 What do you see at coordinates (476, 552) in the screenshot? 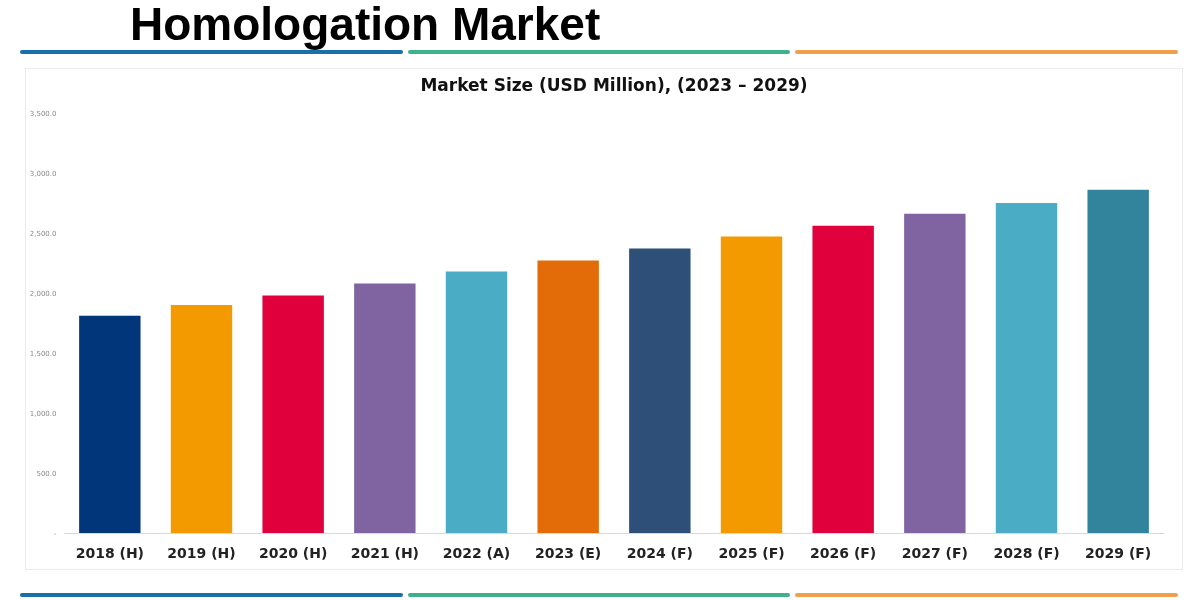
I see `x-tick-label: 2022 (A)` at bounding box center [476, 552].